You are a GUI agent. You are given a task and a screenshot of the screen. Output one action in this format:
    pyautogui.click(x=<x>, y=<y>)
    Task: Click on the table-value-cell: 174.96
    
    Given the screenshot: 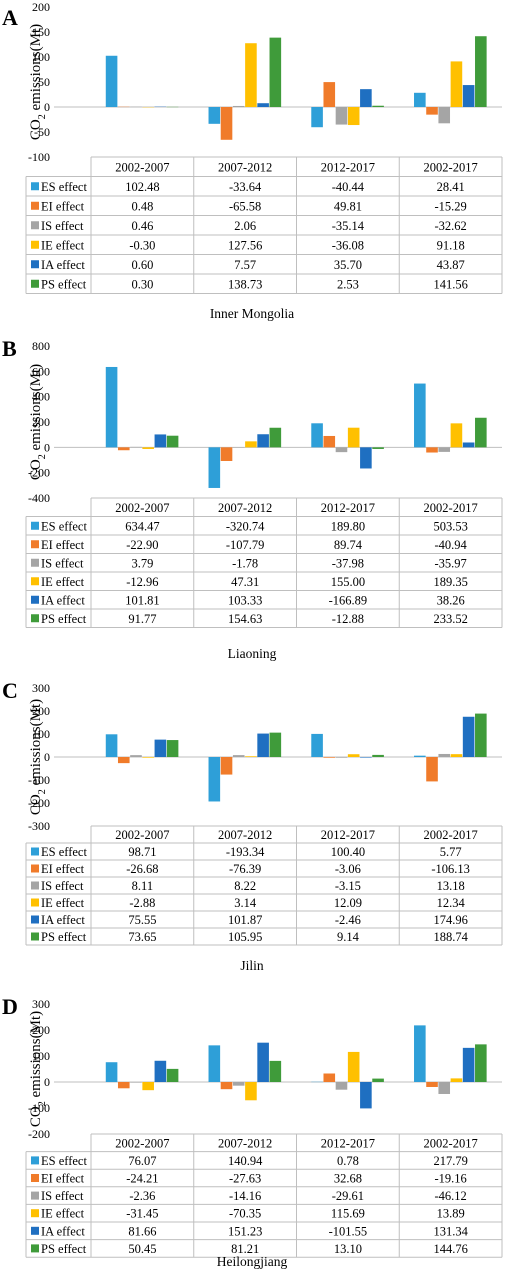 What is the action you would take?
    pyautogui.click(x=450, y=920)
    